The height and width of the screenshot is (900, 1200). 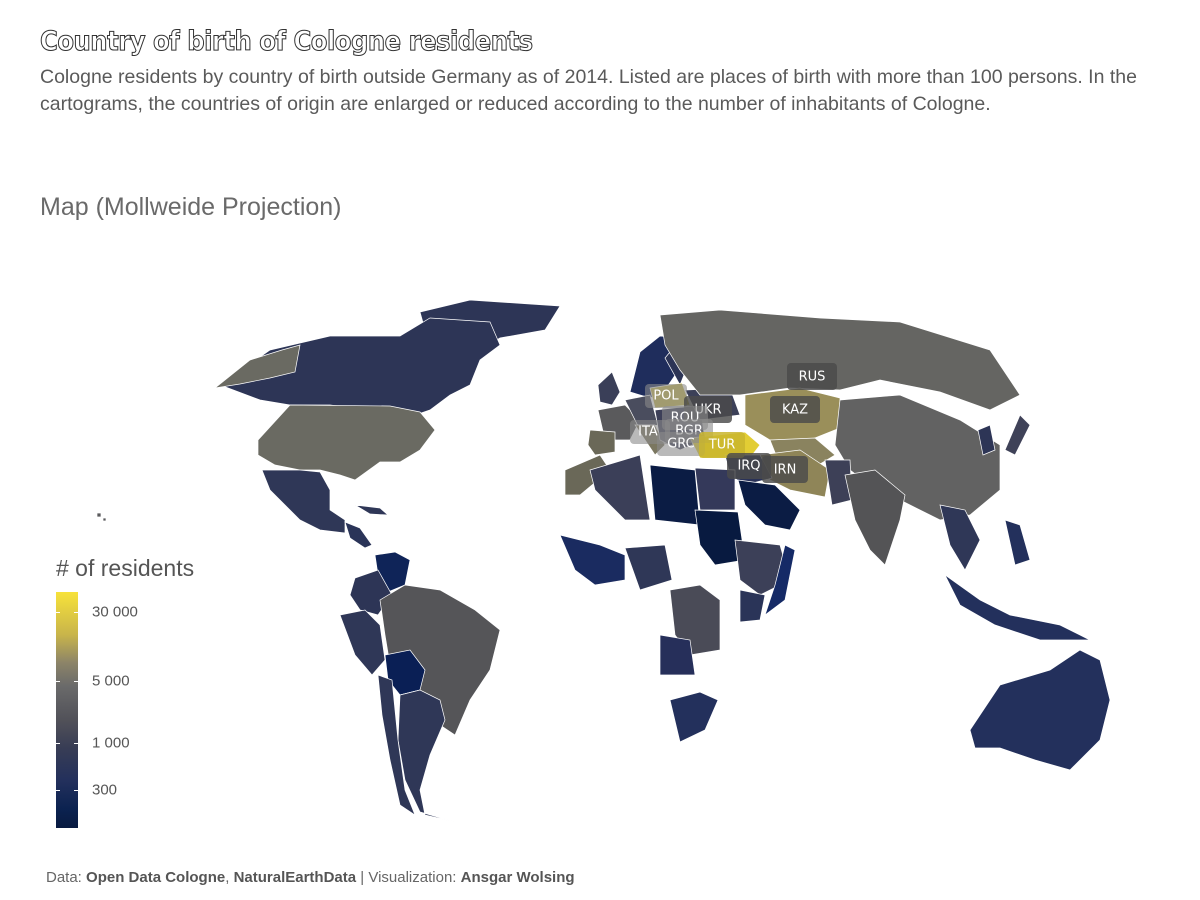 I want to click on label-pol-text: POL, so click(x=666, y=396).